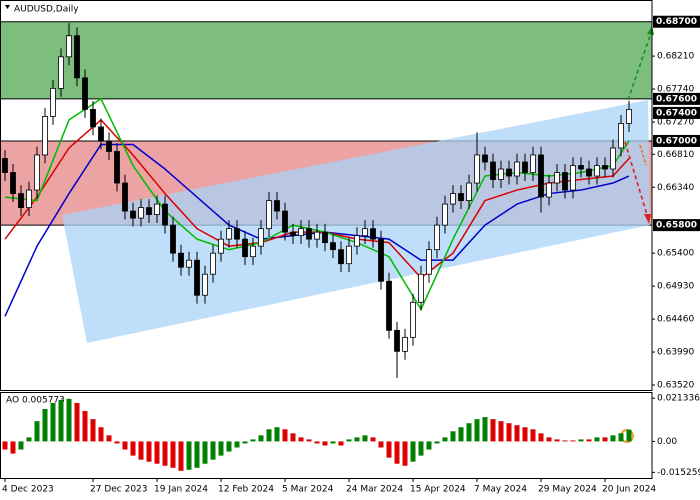 The height and width of the screenshot is (500, 700). What do you see at coordinates (675, 90) in the screenshot?
I see `y-tick-label: 0.67740` at bounding box center [675, 90].